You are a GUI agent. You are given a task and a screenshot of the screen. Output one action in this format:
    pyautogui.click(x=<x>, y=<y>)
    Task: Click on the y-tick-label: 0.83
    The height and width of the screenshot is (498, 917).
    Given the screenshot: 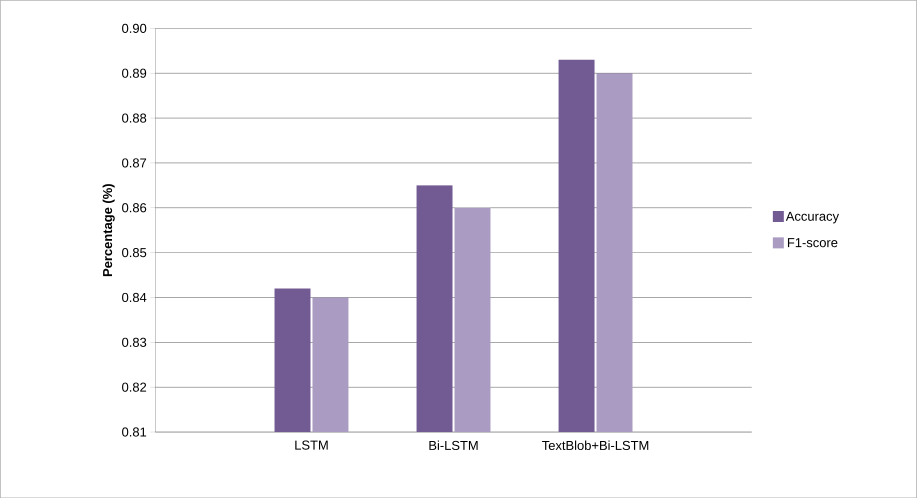 What is the action you would take?
    pyautogui.click(x=134, y=342)
    